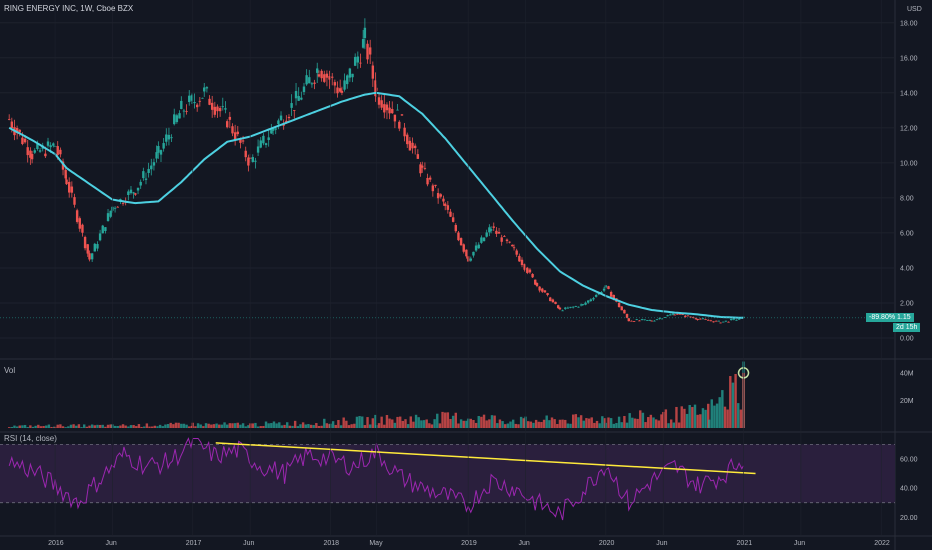  What do you see at coordinates (890, 317) in the screenshot?
I see `last-price-tag: -89.80% 1.15` at bounding box center [890, 317].